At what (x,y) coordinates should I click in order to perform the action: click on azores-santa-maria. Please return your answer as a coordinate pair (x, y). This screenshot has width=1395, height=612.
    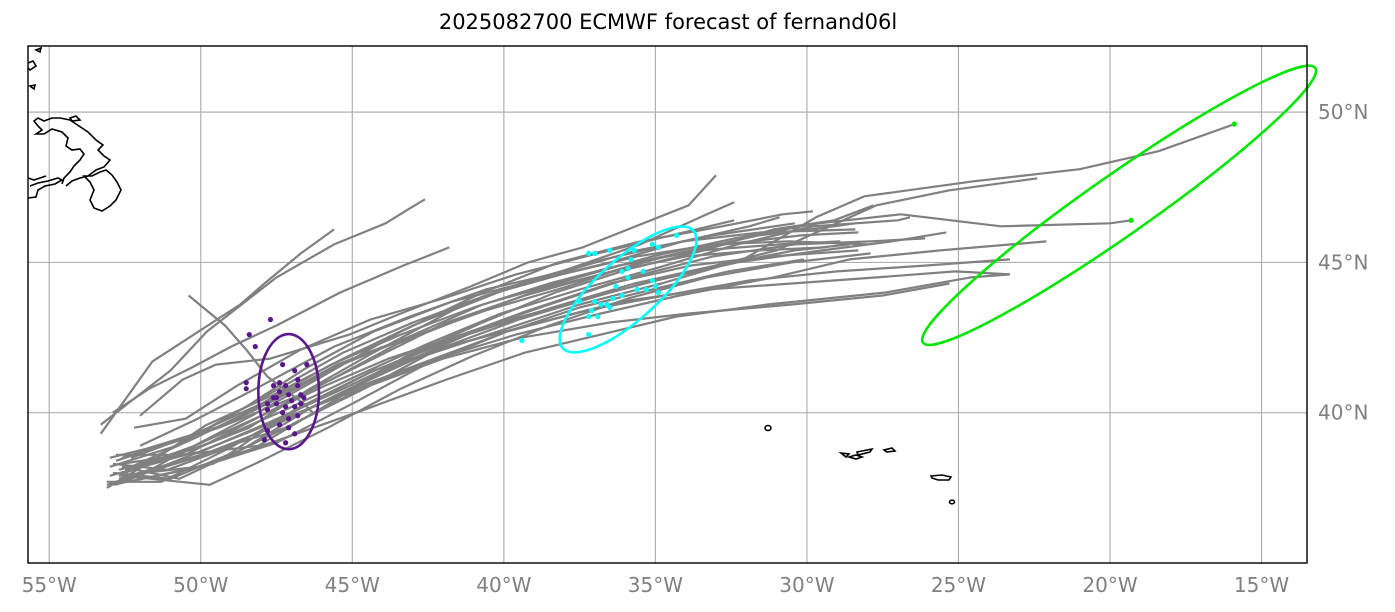
    Looking at the image, I should click on (952, 502).